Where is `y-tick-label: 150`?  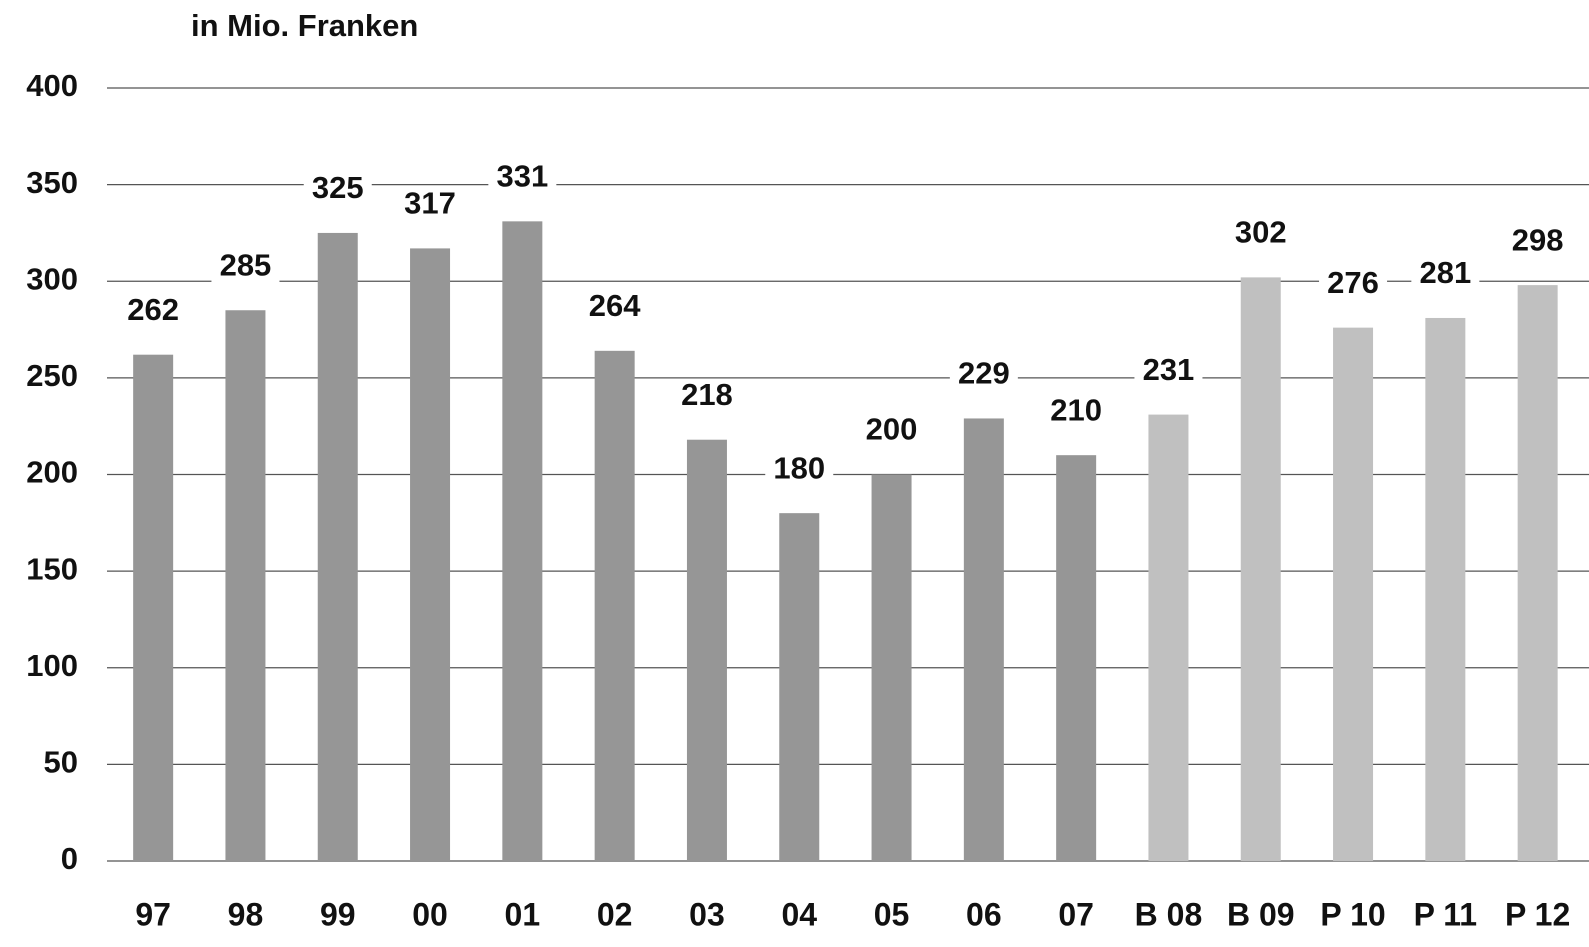
y-tick-label: 150 is located at coordinates (52, 568).